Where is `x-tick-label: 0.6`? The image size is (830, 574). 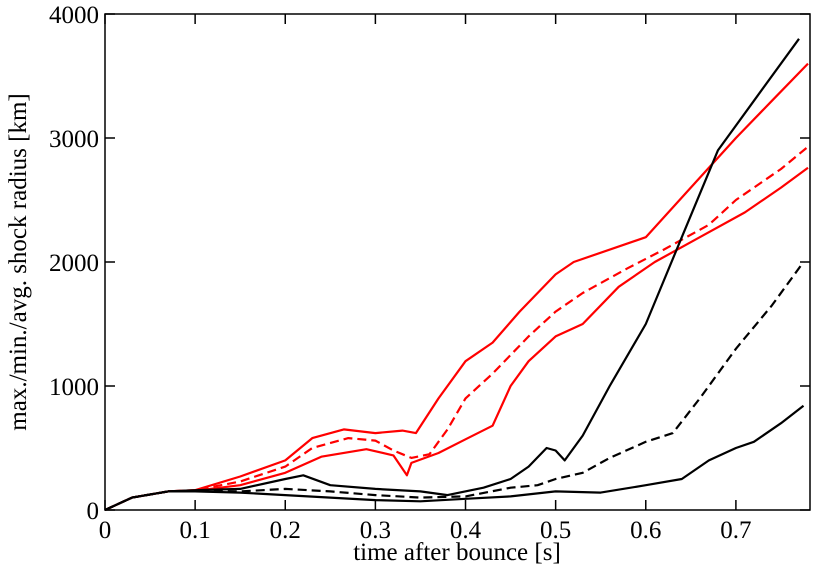 x-tick-label: 0.6 is located at coordinates (645, 530).